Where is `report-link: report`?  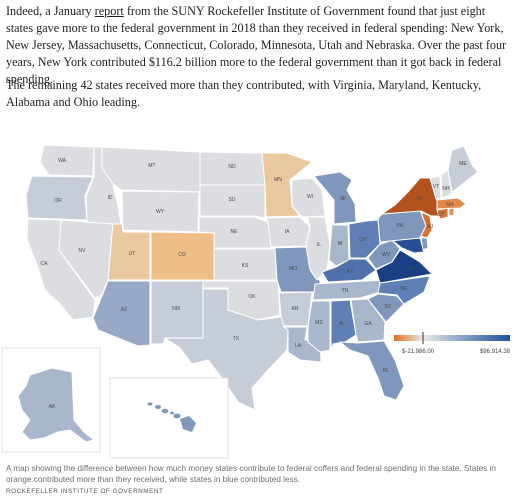 report-link: report is located at coordinates (109, 11).